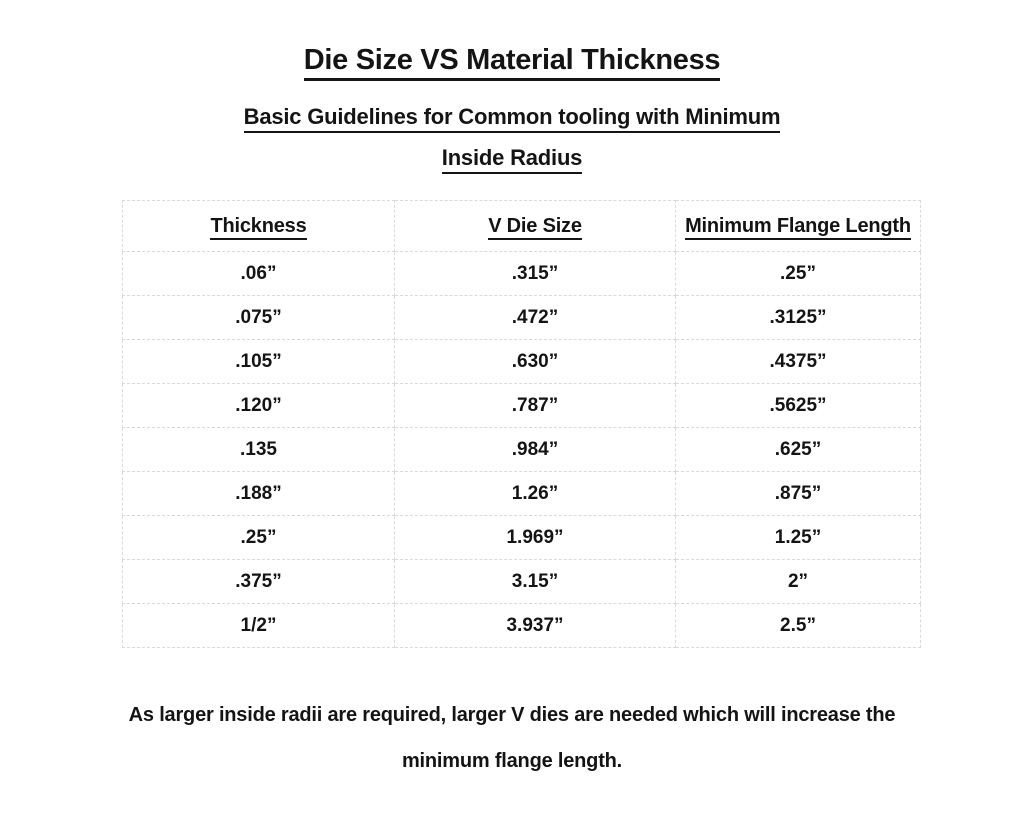  Describe the element at coordinates (798, 405) in the screenshot. I see `cell-min-flange-length: .5625”` at that location.